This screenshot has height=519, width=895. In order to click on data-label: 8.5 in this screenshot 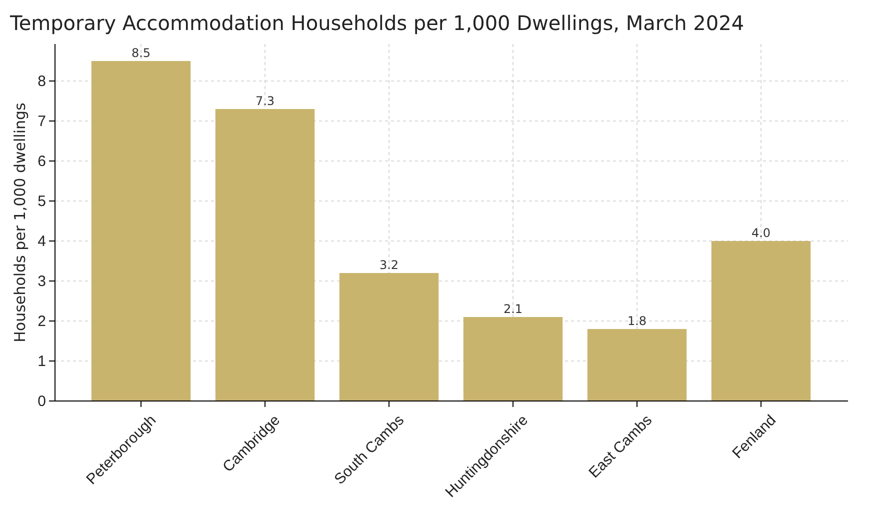, I will do `click(141, 53)`.